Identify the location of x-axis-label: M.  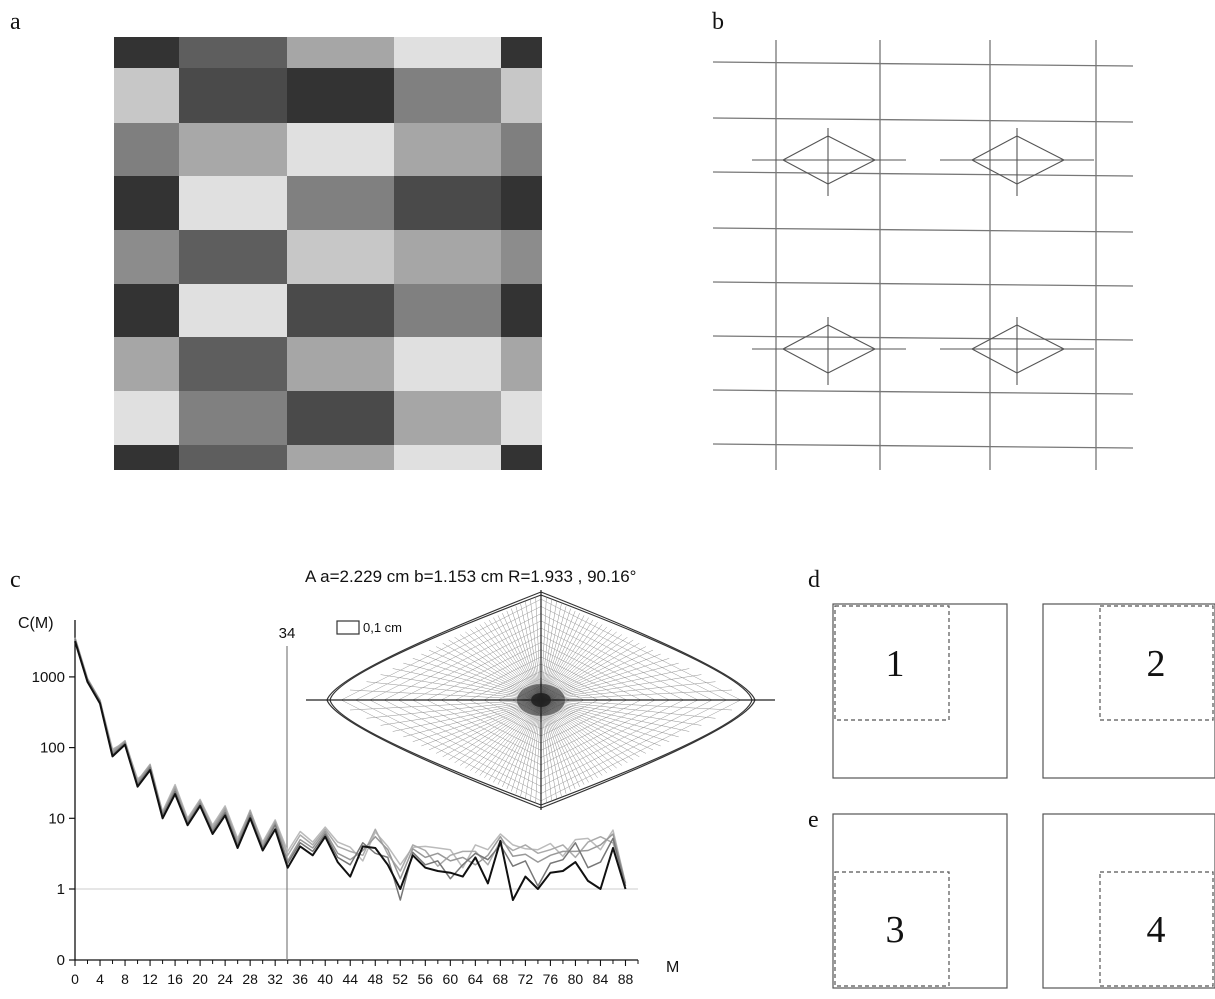
(672, 967).